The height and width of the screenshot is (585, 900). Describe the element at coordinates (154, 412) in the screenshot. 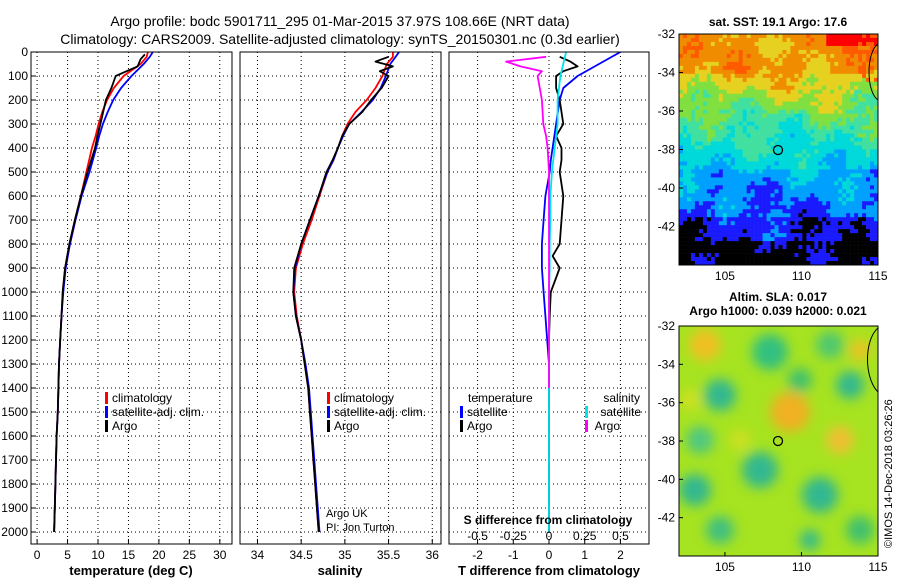

I see `temperature-legend: climatology satellite-adj. clim. Argo` at that location.